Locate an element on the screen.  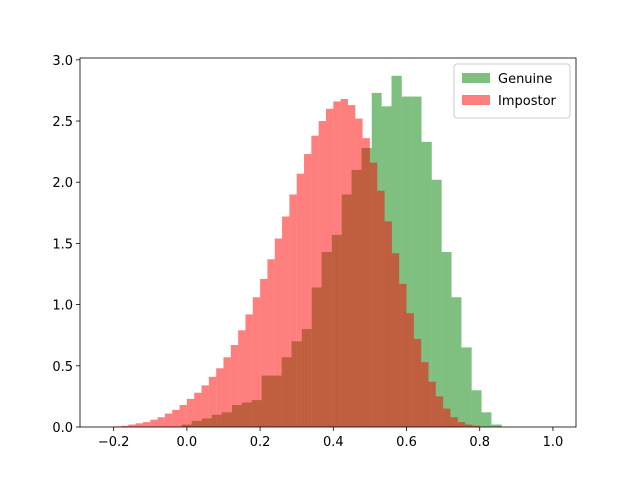
y-tick-label: 1.5 is located at coordinates (62, 244).